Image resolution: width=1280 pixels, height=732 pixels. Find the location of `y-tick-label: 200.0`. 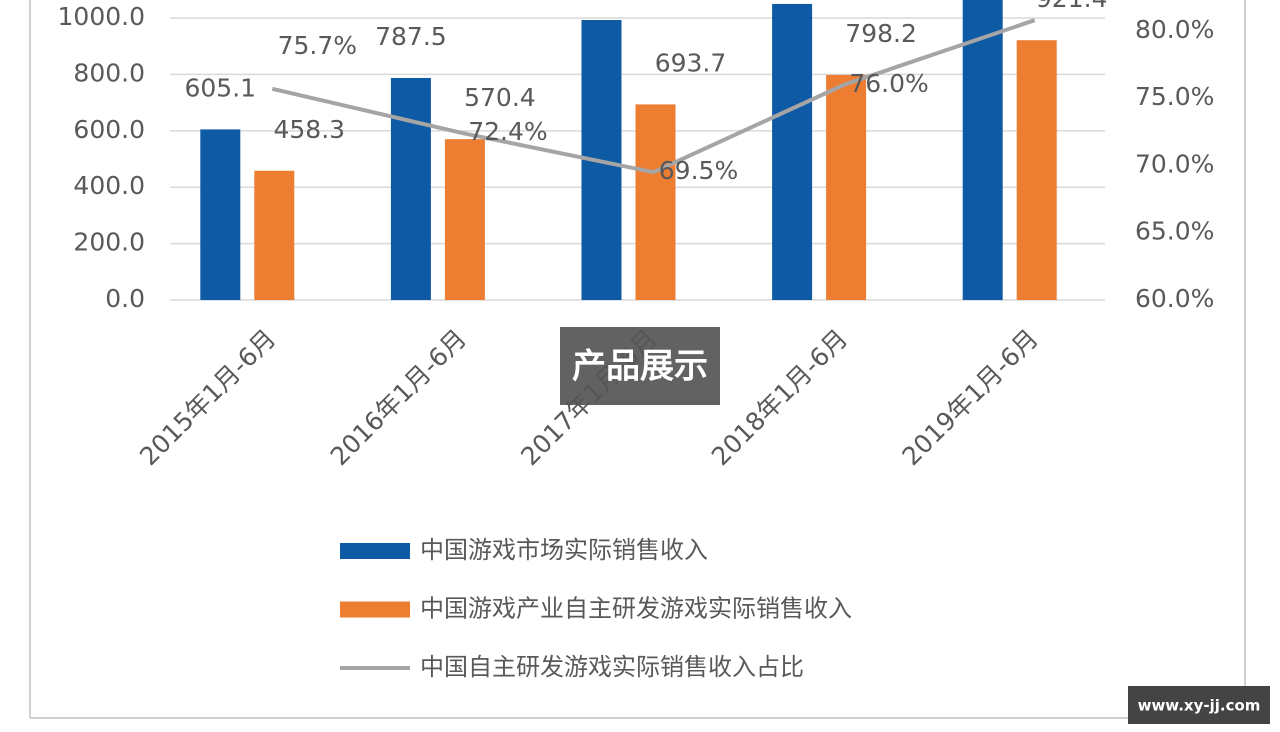

y-tick-label: 200.0 is located at coordinates (109, 242).